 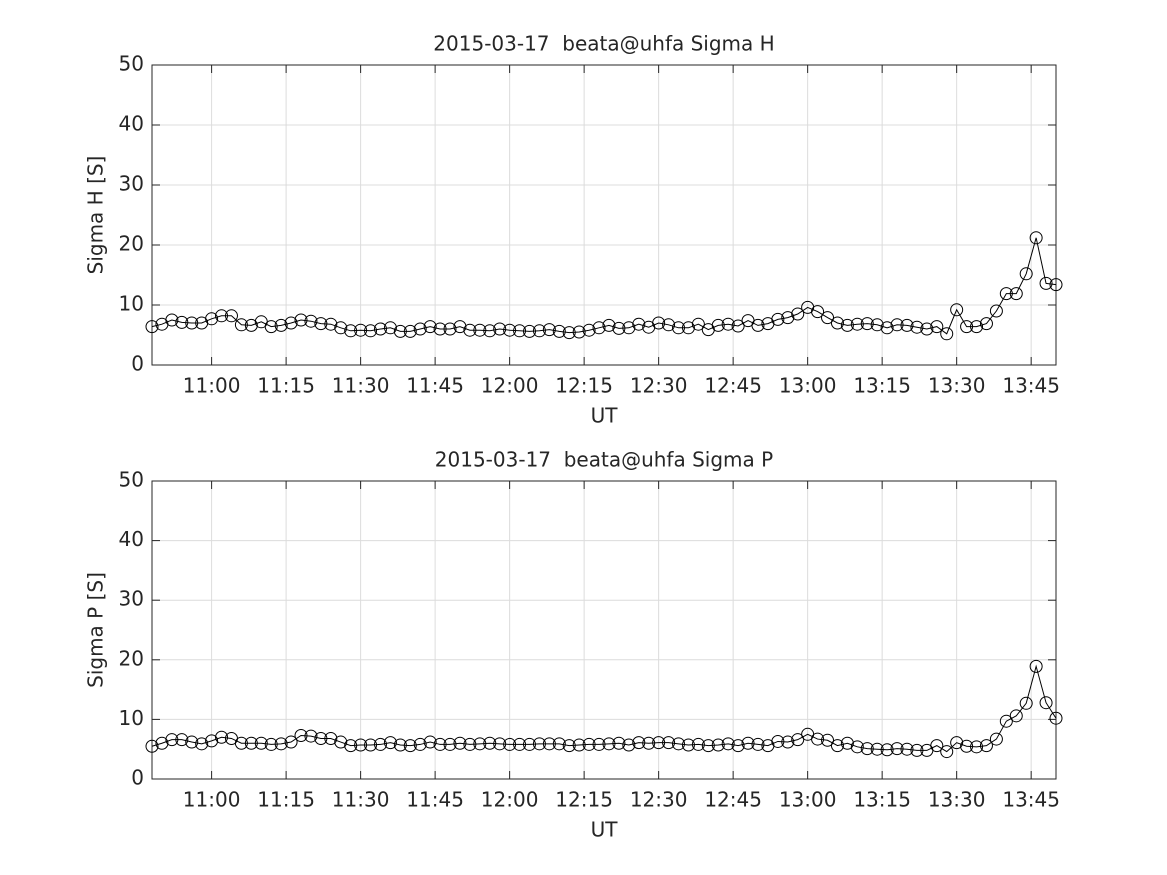 What do you see at coordinates (604, 708) in the screenshot?
I see `series-line` at bounding box center [604, 708].